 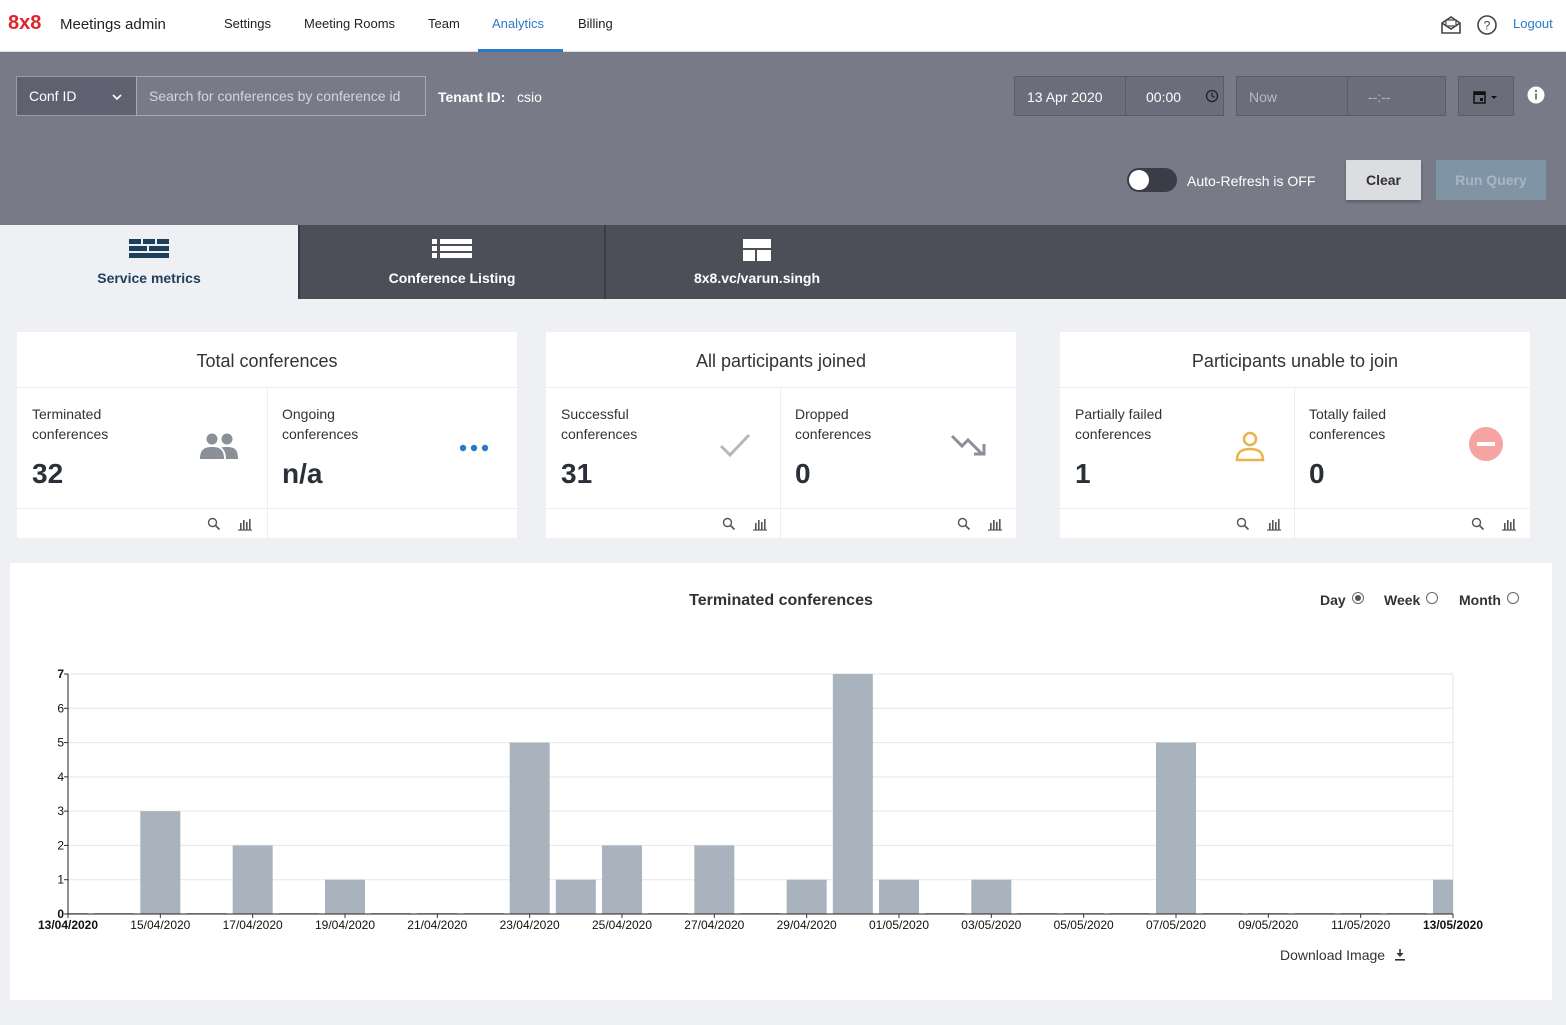 I want to click on radio-label: Day, so click(x=1333, y=600).